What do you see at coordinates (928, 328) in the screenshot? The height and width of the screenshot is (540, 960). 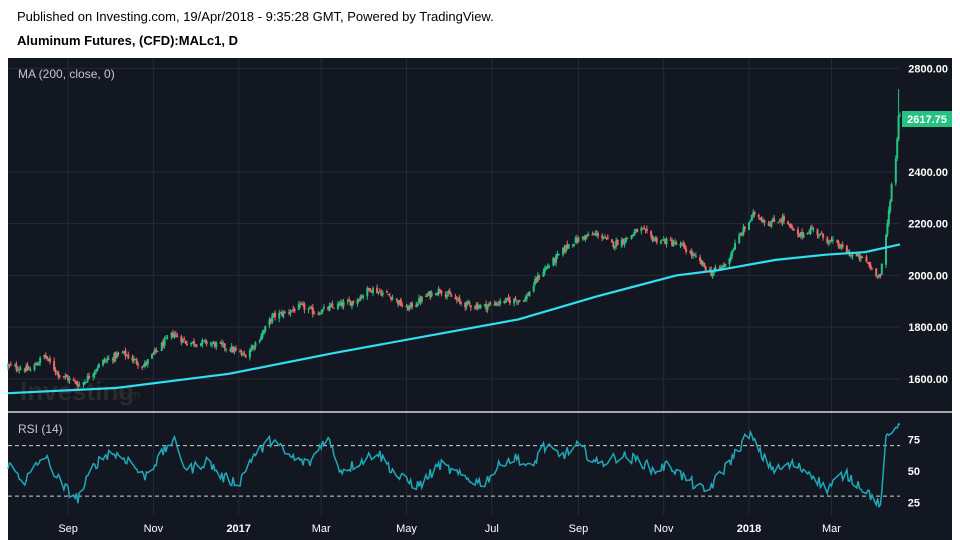 I see `price-tick-label: 1800.00` at bounding box center [928, 328].